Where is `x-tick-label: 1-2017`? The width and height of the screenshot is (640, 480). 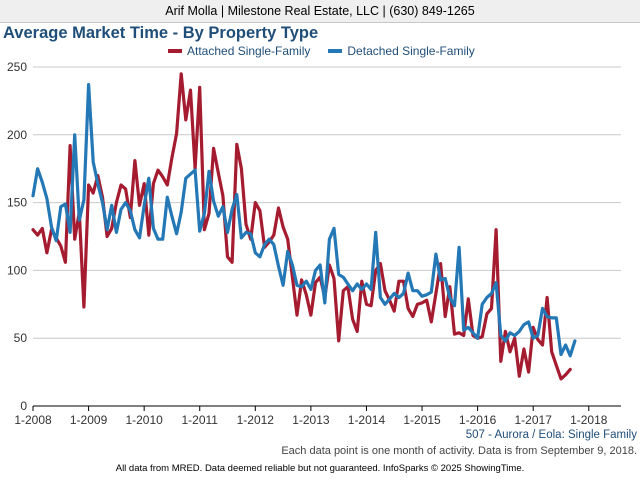 x-tick-label: 1-2017 is located at coordinates (534, 420).